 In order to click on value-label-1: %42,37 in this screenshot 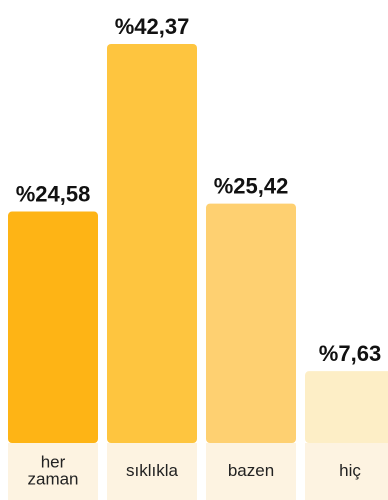, I will do `click(152, 26)`.